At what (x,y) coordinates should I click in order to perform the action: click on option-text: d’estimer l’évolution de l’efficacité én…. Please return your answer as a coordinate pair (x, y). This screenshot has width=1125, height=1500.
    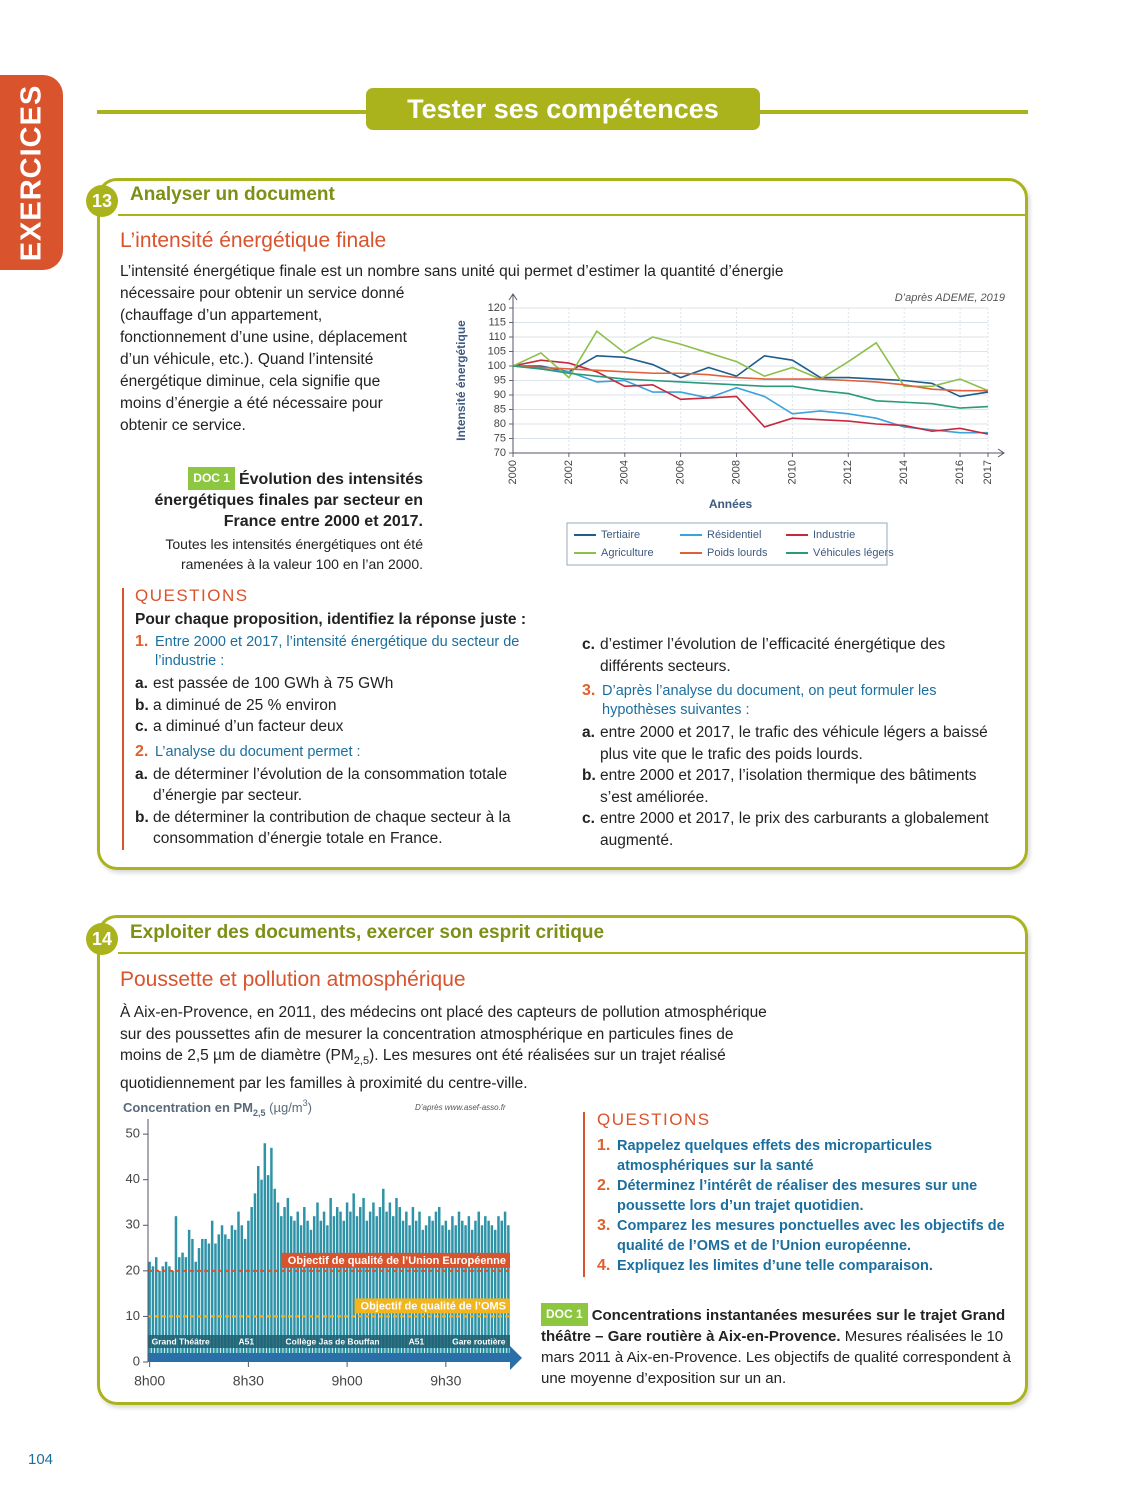
    Looking at the image, I should click on (773, 655).